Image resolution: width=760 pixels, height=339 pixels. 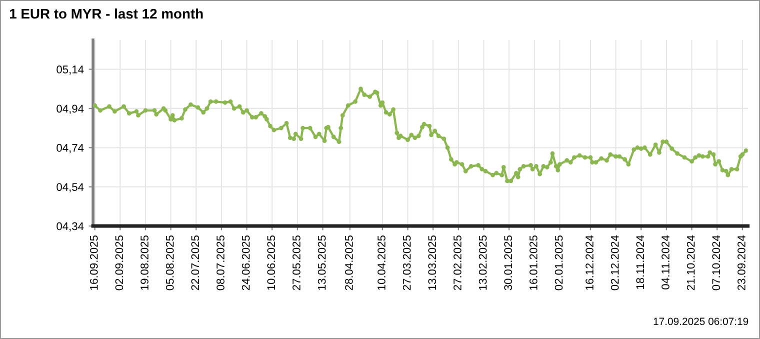 What do you see at coordinates (508, 263) in the screenshot?
I see `x-tick-label: 30.01.2025` at bounding box center [508, 263].